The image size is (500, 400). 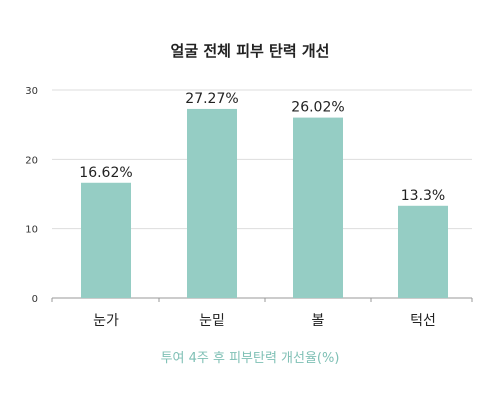 I want to click on x-tick-label: 볼, so click(x=318, y=321).